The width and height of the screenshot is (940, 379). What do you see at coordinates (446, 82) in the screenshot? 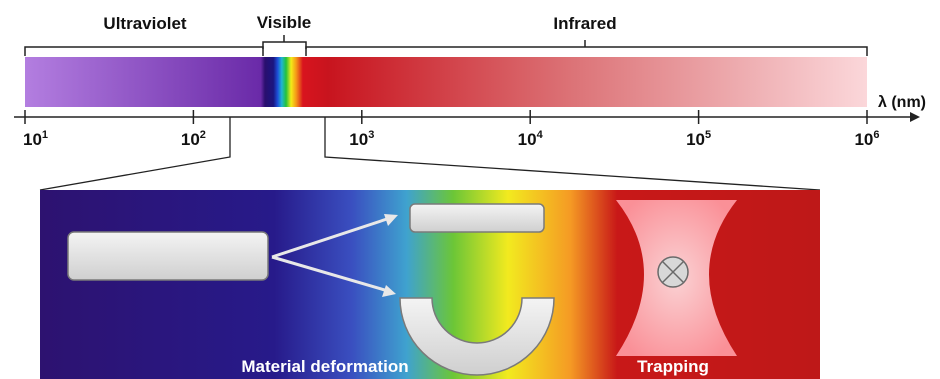
I see `spectrum-bar` at bounding box center [446, 82].